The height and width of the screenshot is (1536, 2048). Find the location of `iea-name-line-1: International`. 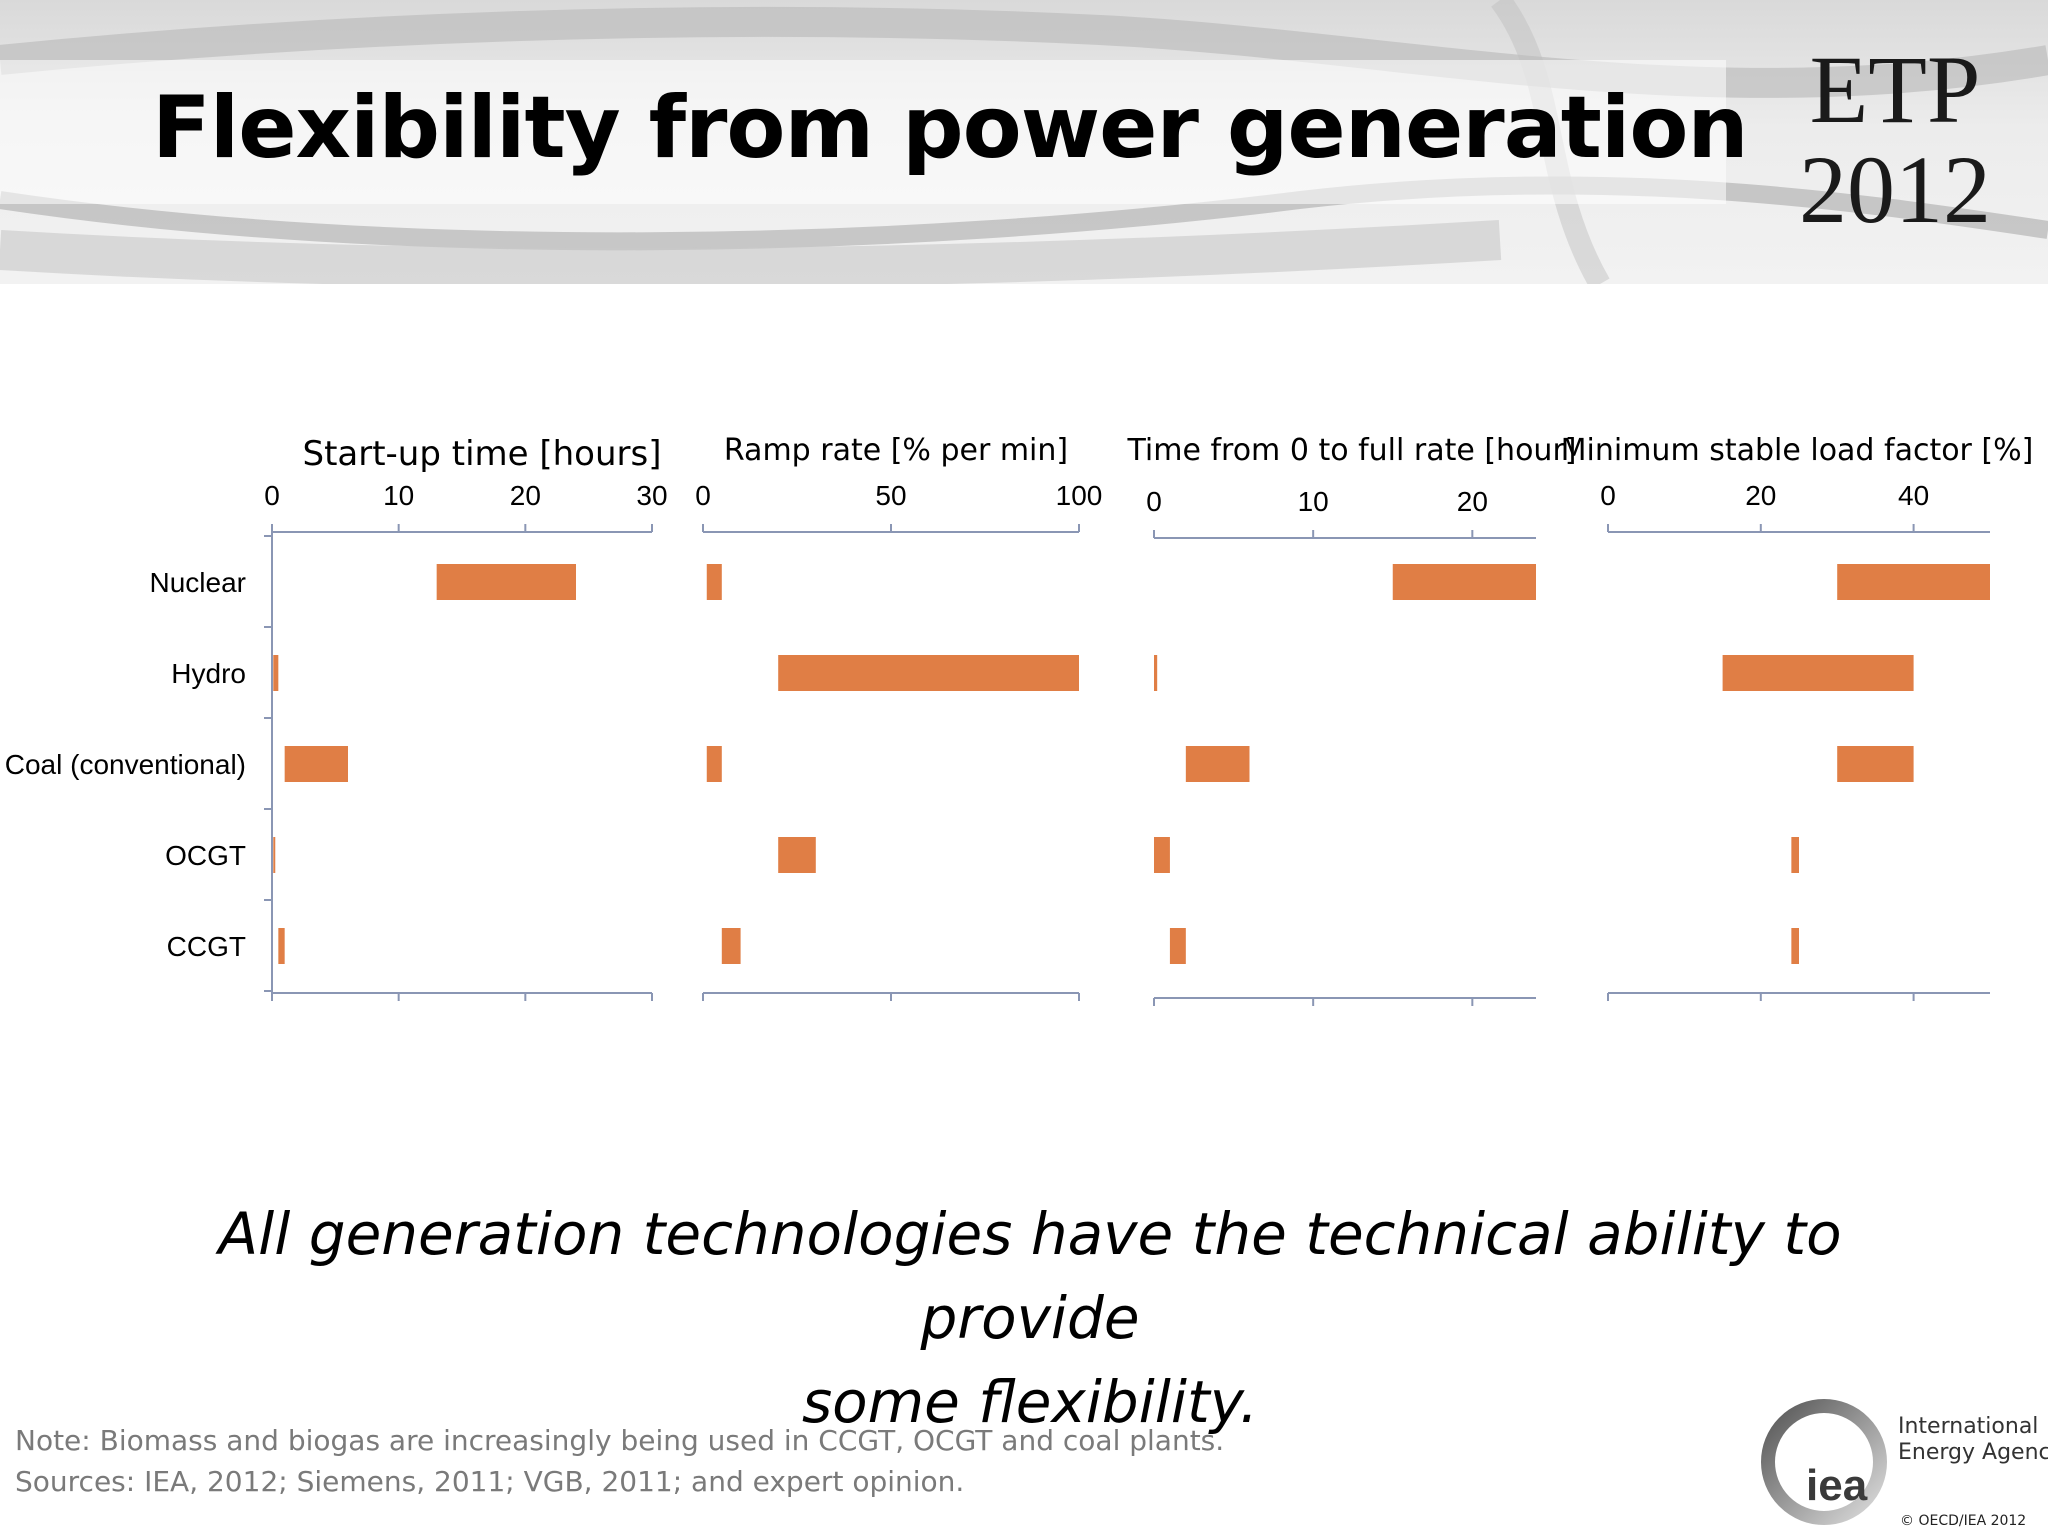

iea-name-line-1: International is located at coordinates (1968, 1426).